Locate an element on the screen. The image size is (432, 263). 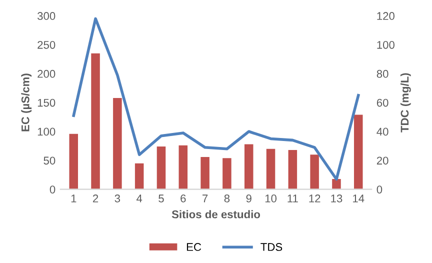
y2-tick-label: 0 is located at coordinates (379, 190).